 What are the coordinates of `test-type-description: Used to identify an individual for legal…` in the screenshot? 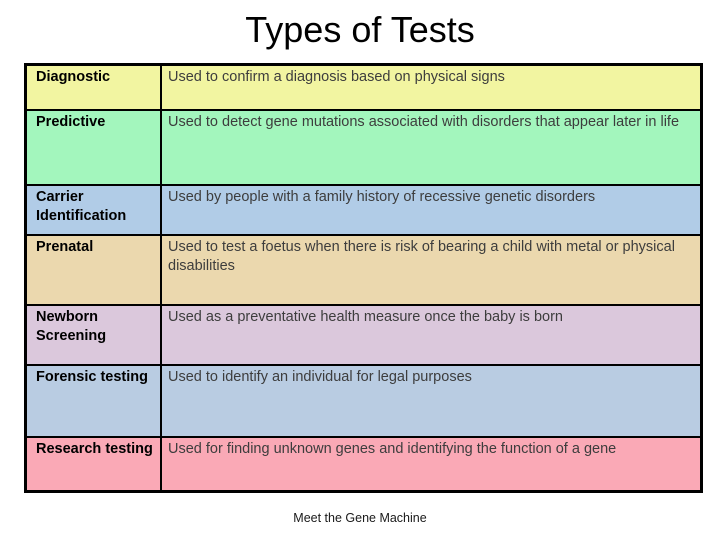 It's located at (320, 377).